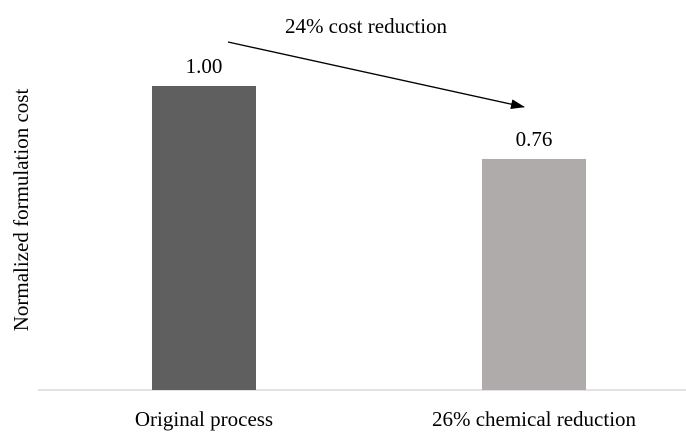 This screenshot has height=432, width=686. I want to click on data-labels-group: 1.00 0.76, so click(369, 102).